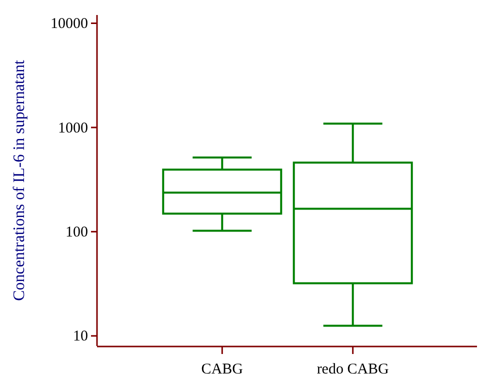 This screenshot has height=391, width=500. I want to click on x-tick-label: CABG, so click(222, 370).